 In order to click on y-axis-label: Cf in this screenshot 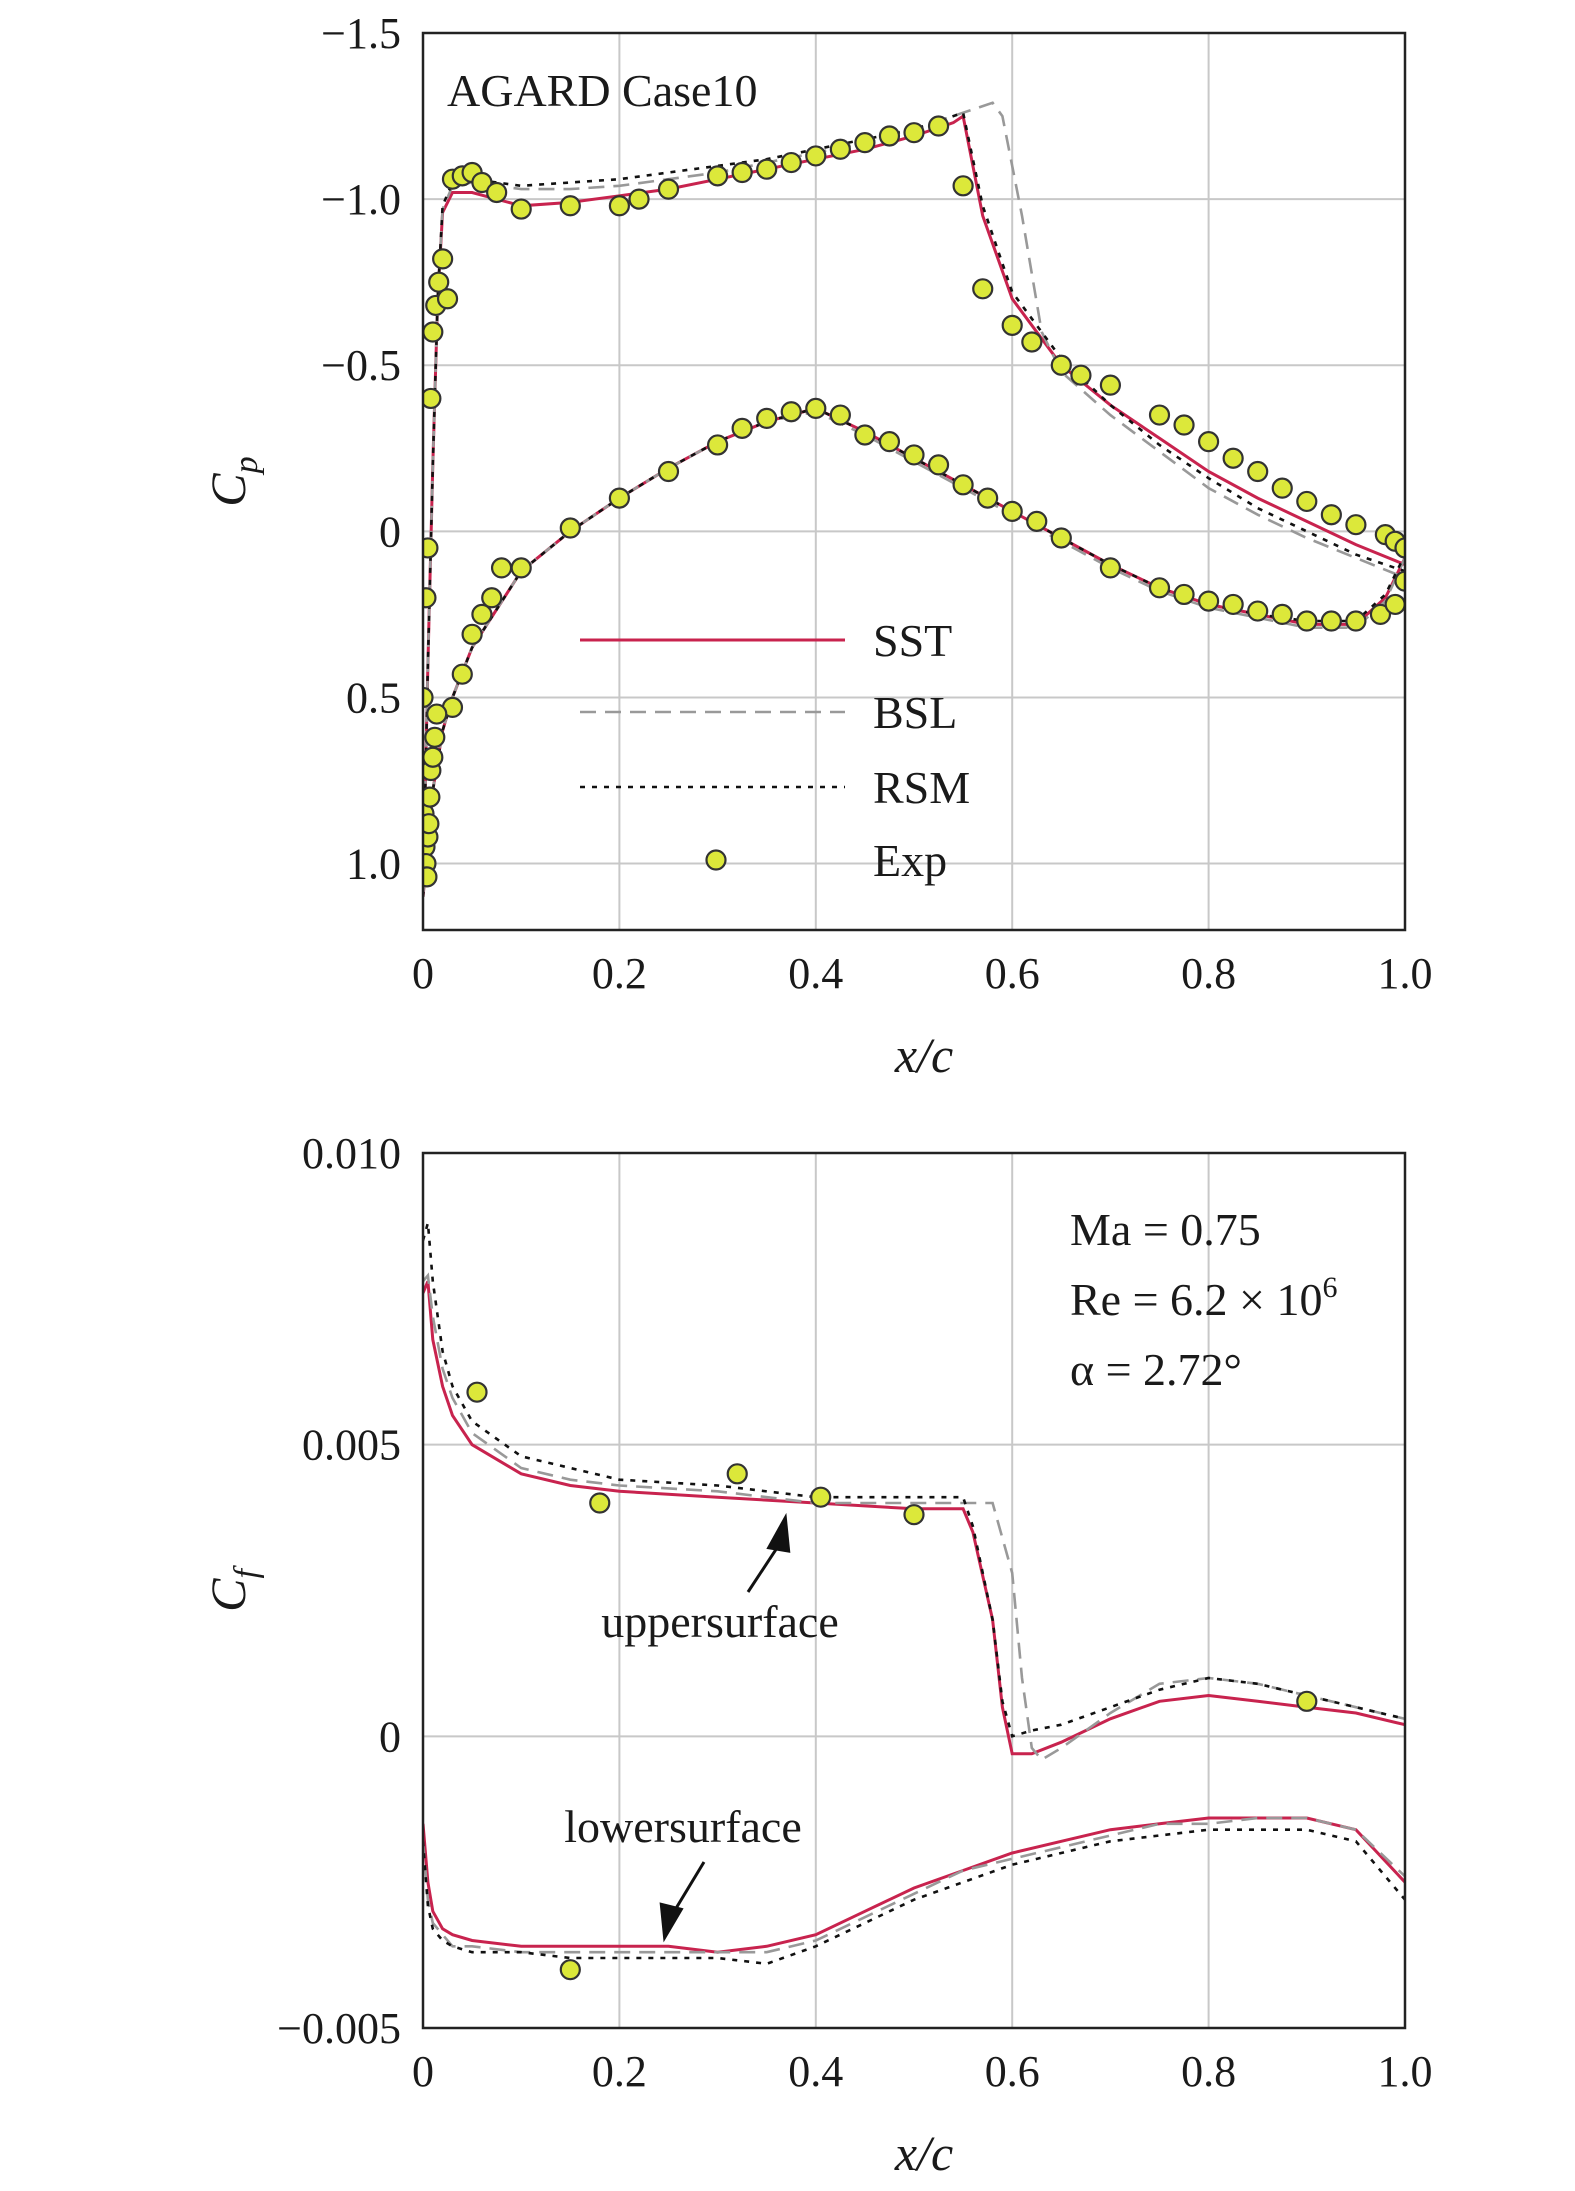, I will do `click(232, 1588)`.